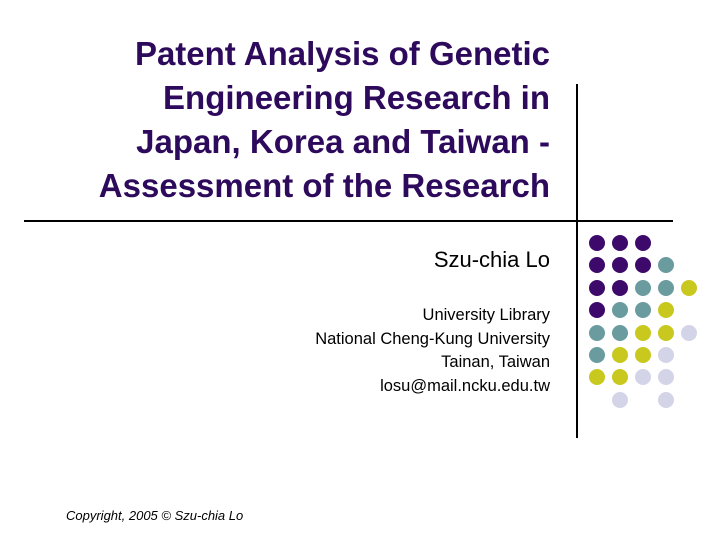  Describe the element at coordinates (342, 53) in the screenshot. I see `title-line: Patent Analysis of Genetic` at that location.